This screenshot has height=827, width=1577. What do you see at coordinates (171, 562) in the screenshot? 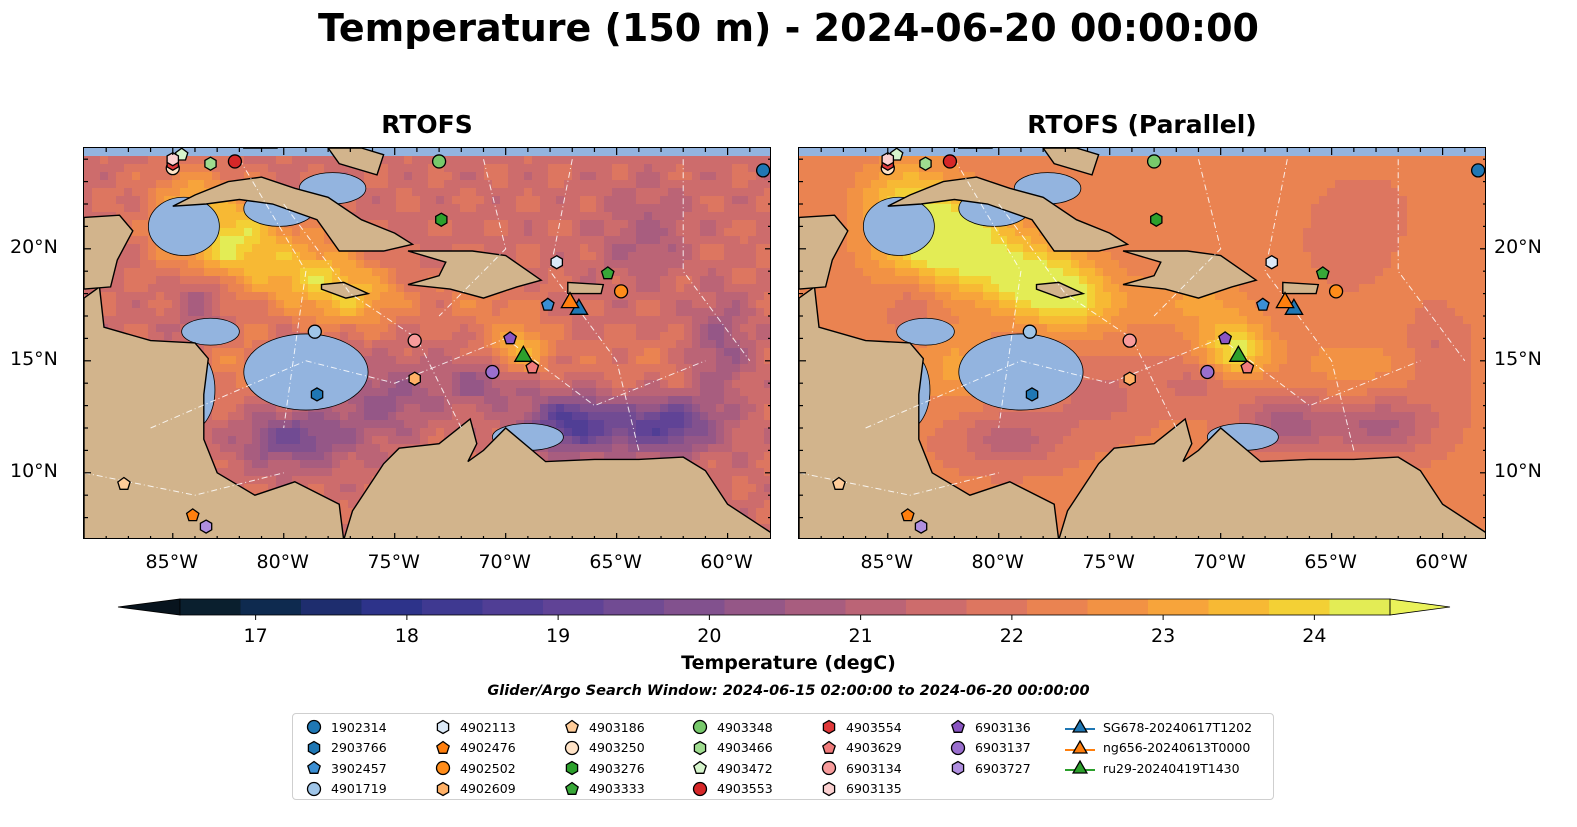
I see `x-tick-label: 85°W` at bounding box center [171, 562].